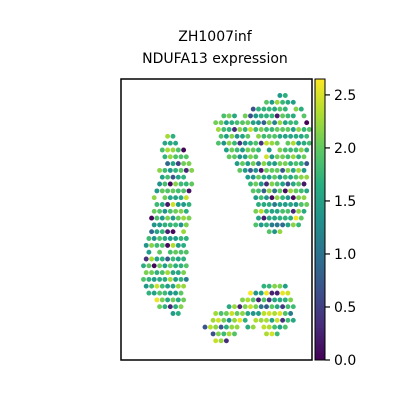 This screenshot has width=400, height=400. What do you see at coordinates (320, 219) in the screenshot?
I see `colorbar` at bounding box center [320, 219].